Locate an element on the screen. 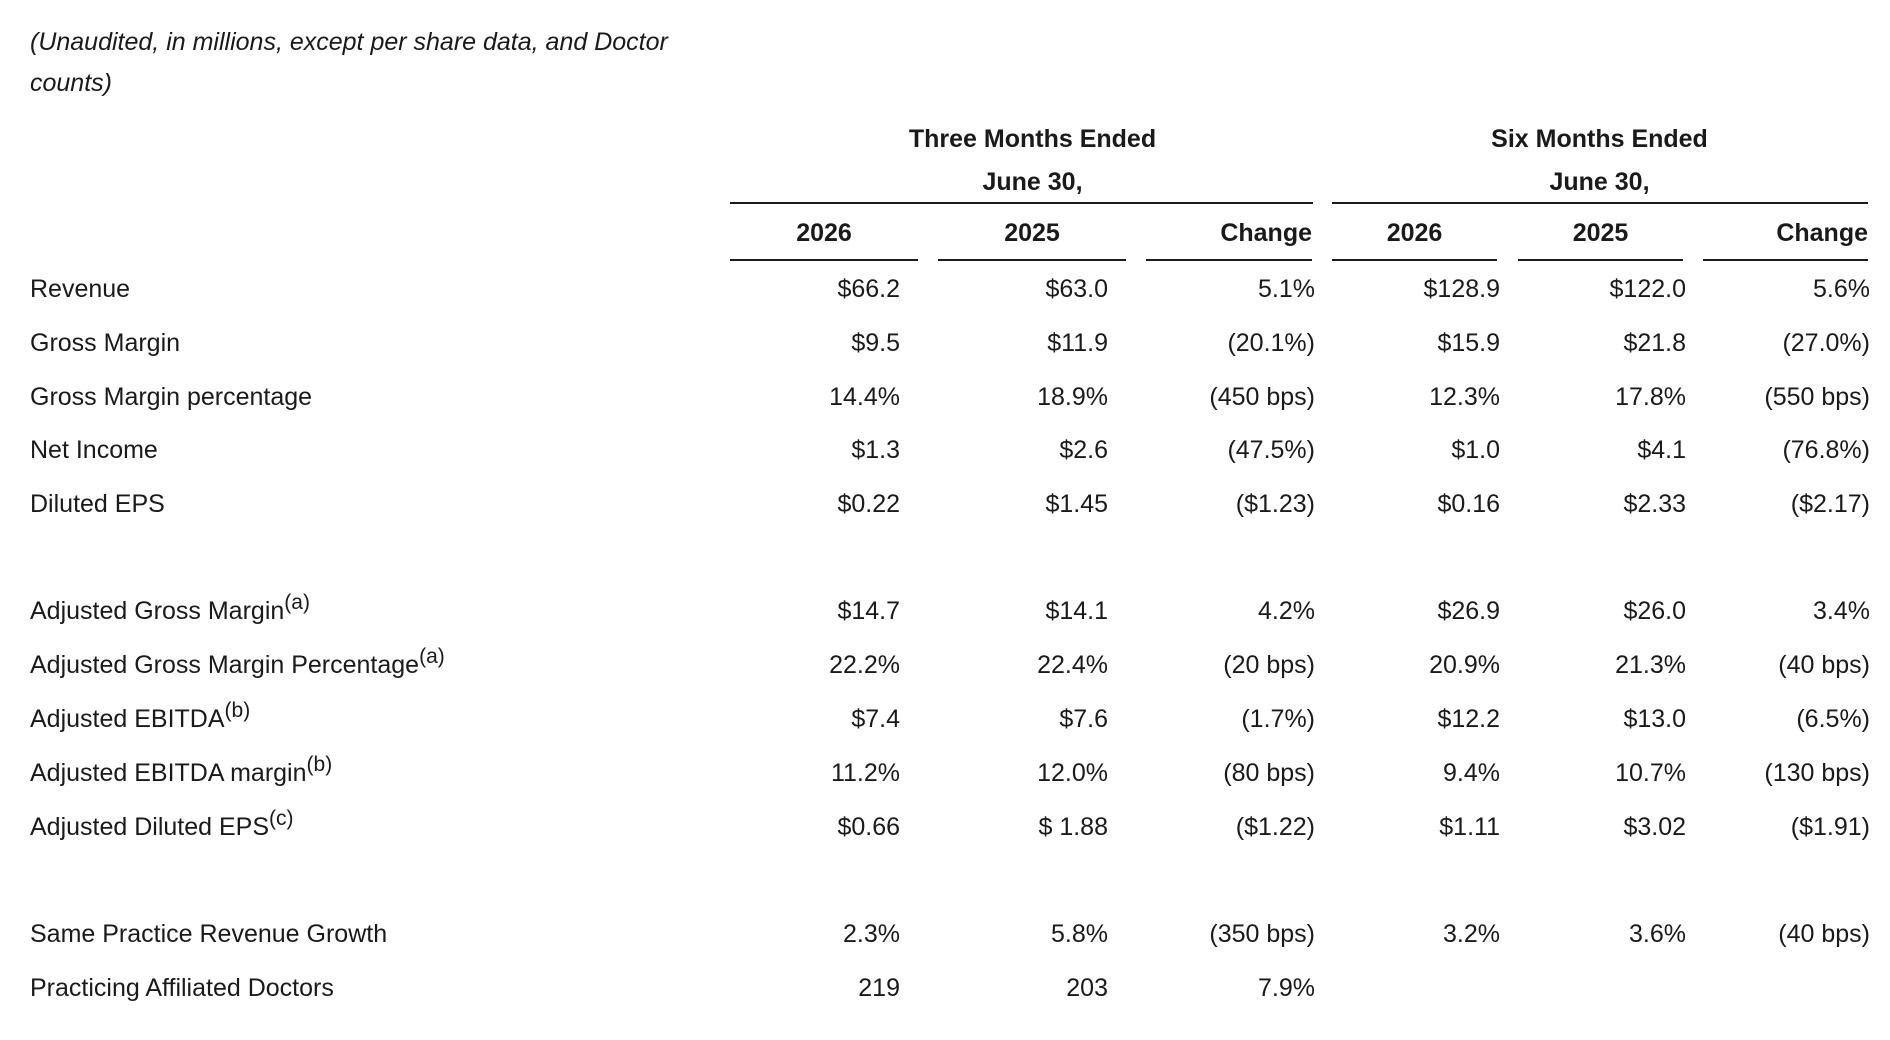 This screenshot has height=1040, width=1890. row-label-text: Adjusted Diluted EPS is located at coordinates (150, 827).